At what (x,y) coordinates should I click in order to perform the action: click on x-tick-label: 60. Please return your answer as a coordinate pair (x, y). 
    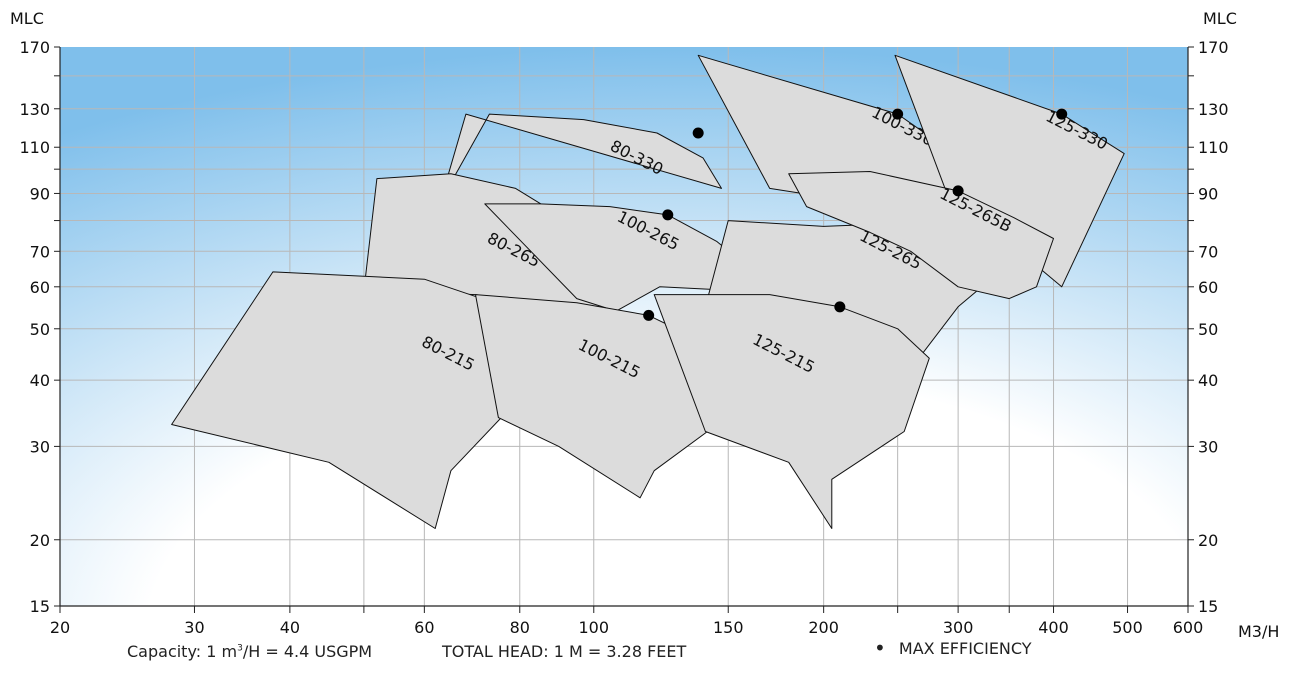
    Looking at the image, I should click on (424, 627).